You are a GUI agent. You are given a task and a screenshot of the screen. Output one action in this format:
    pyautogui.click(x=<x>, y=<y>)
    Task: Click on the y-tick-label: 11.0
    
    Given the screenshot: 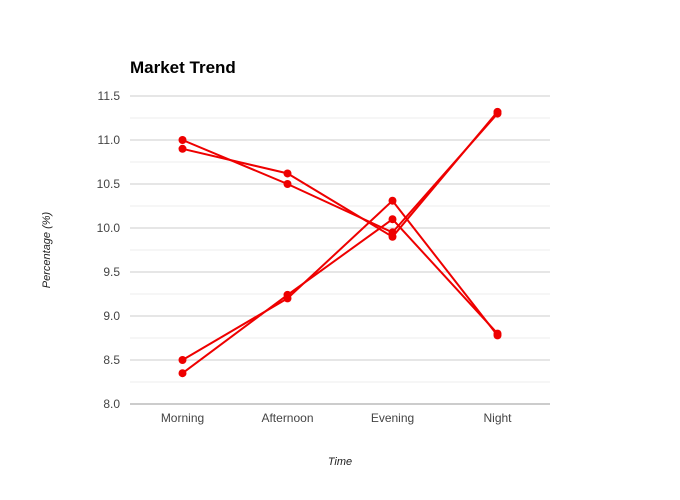 What is the action you would take?
    pyautogui.click(x=109, y=140)
    